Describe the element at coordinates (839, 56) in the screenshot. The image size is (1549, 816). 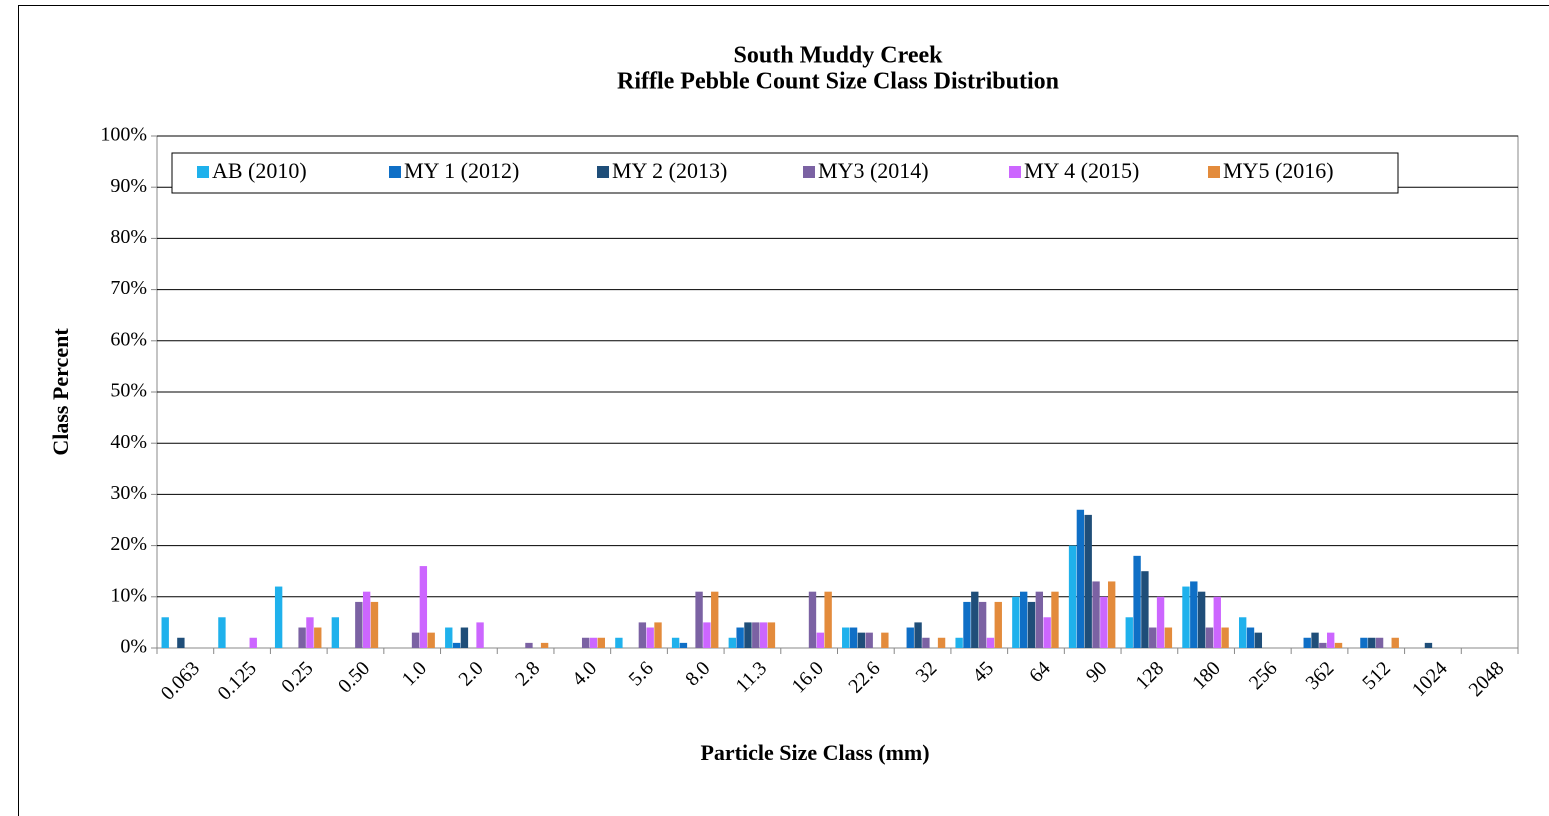
I see `chart-title: South Muddy Creek` at that location.